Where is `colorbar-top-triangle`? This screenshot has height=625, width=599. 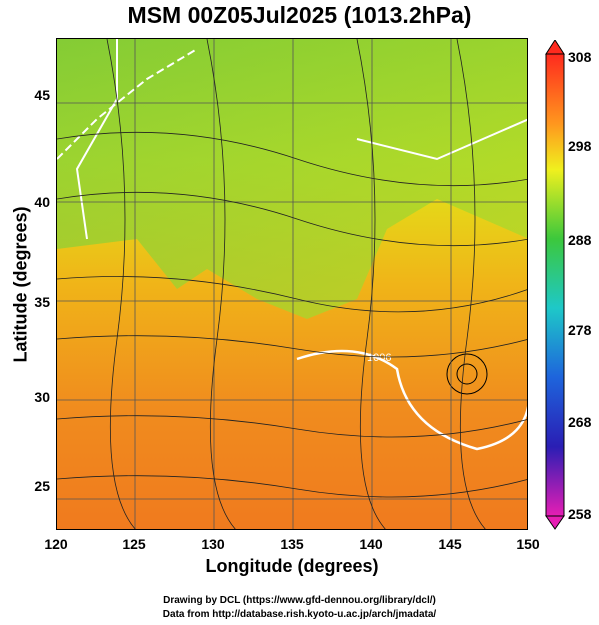
colorbar-top-triangle is located at coordinates (555, 47).